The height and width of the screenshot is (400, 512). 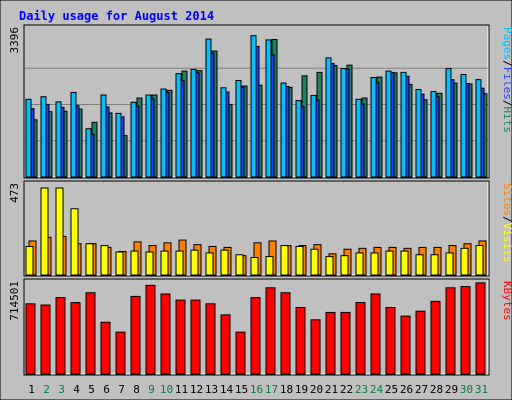 I want to click on x-tick-label: 10, so click(x=166, y=389).